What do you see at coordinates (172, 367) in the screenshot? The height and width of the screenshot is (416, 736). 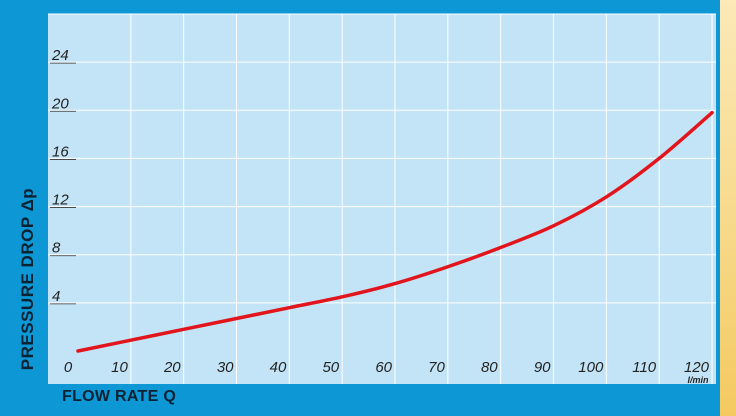 I see `x-tick-label: 20` at bounding box center [172, 367].